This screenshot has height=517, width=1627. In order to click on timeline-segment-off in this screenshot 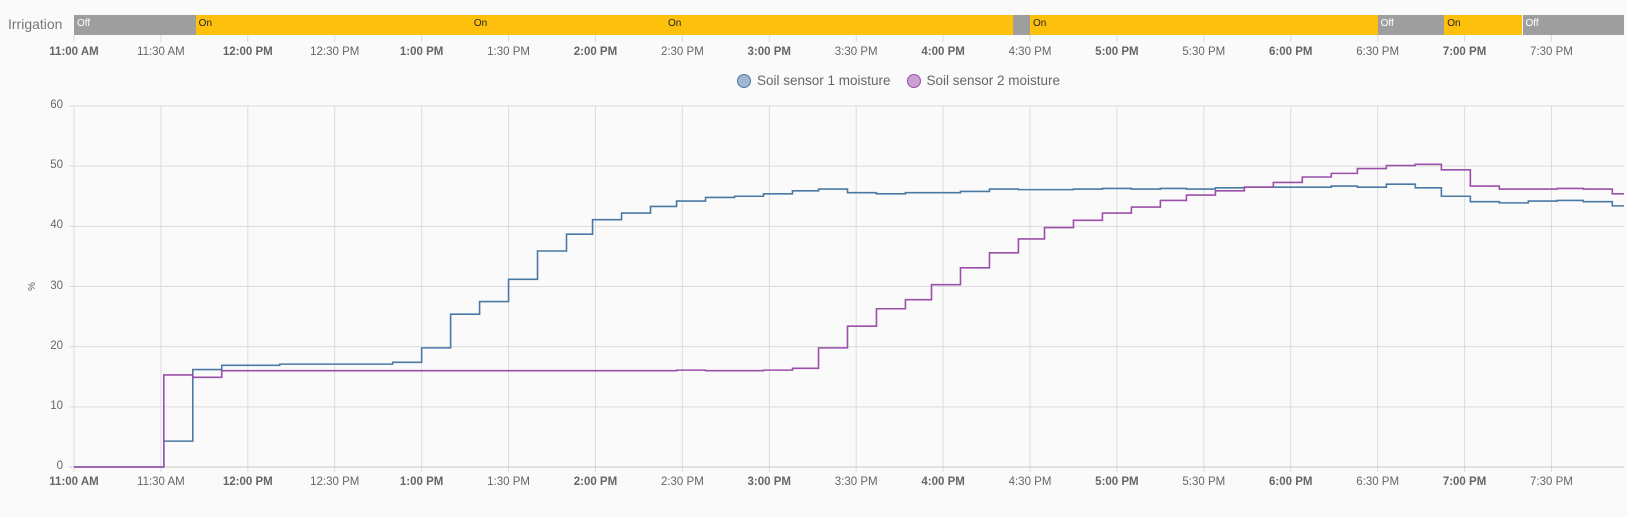, I will do `click(1021, 25)`.